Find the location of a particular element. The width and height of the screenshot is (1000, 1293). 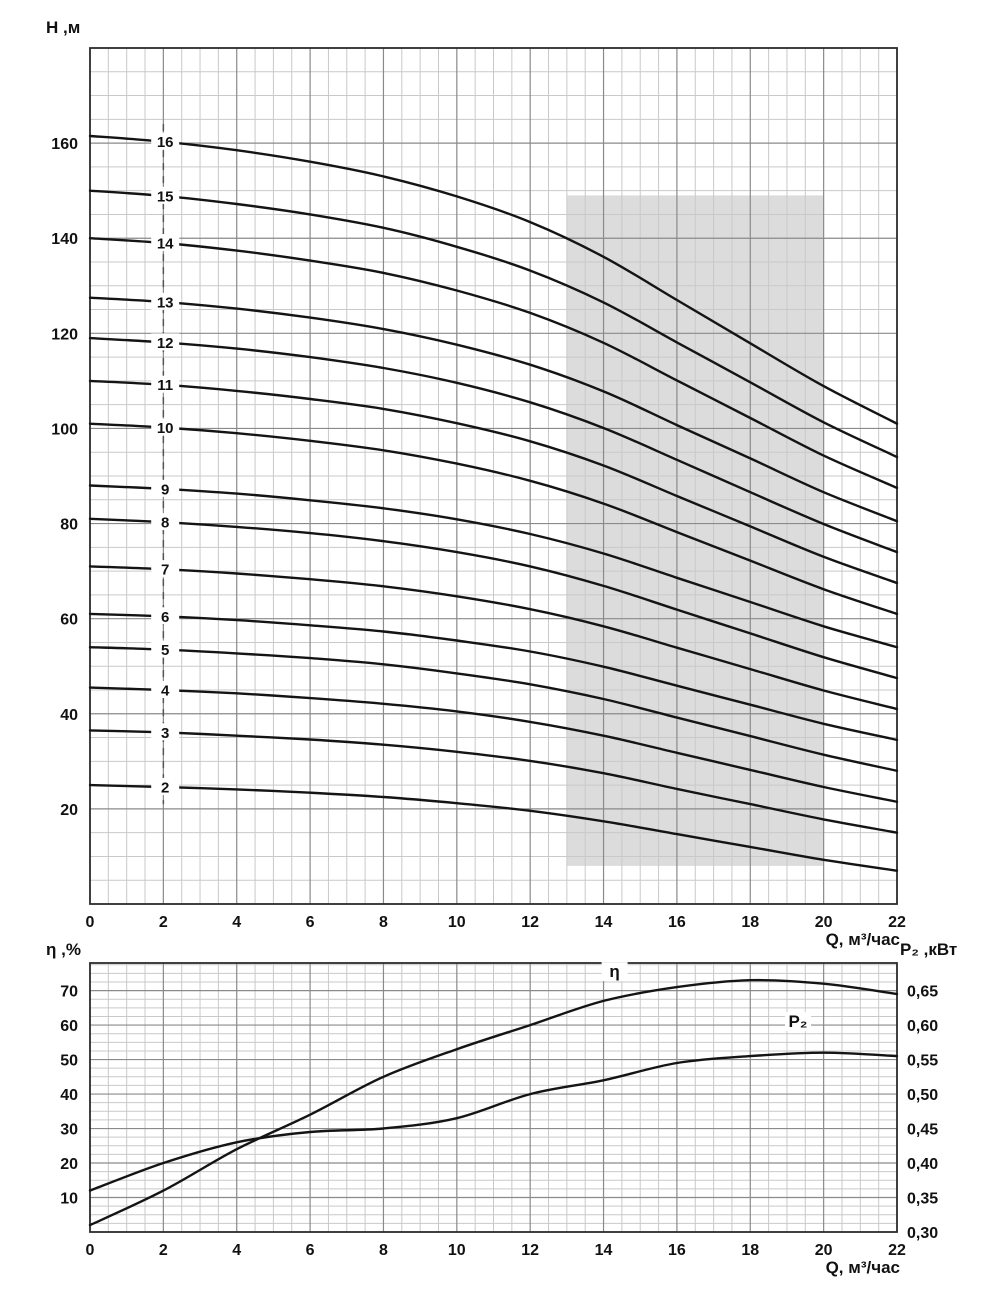

tick-label: 120 is located at coordinates (64, 334).